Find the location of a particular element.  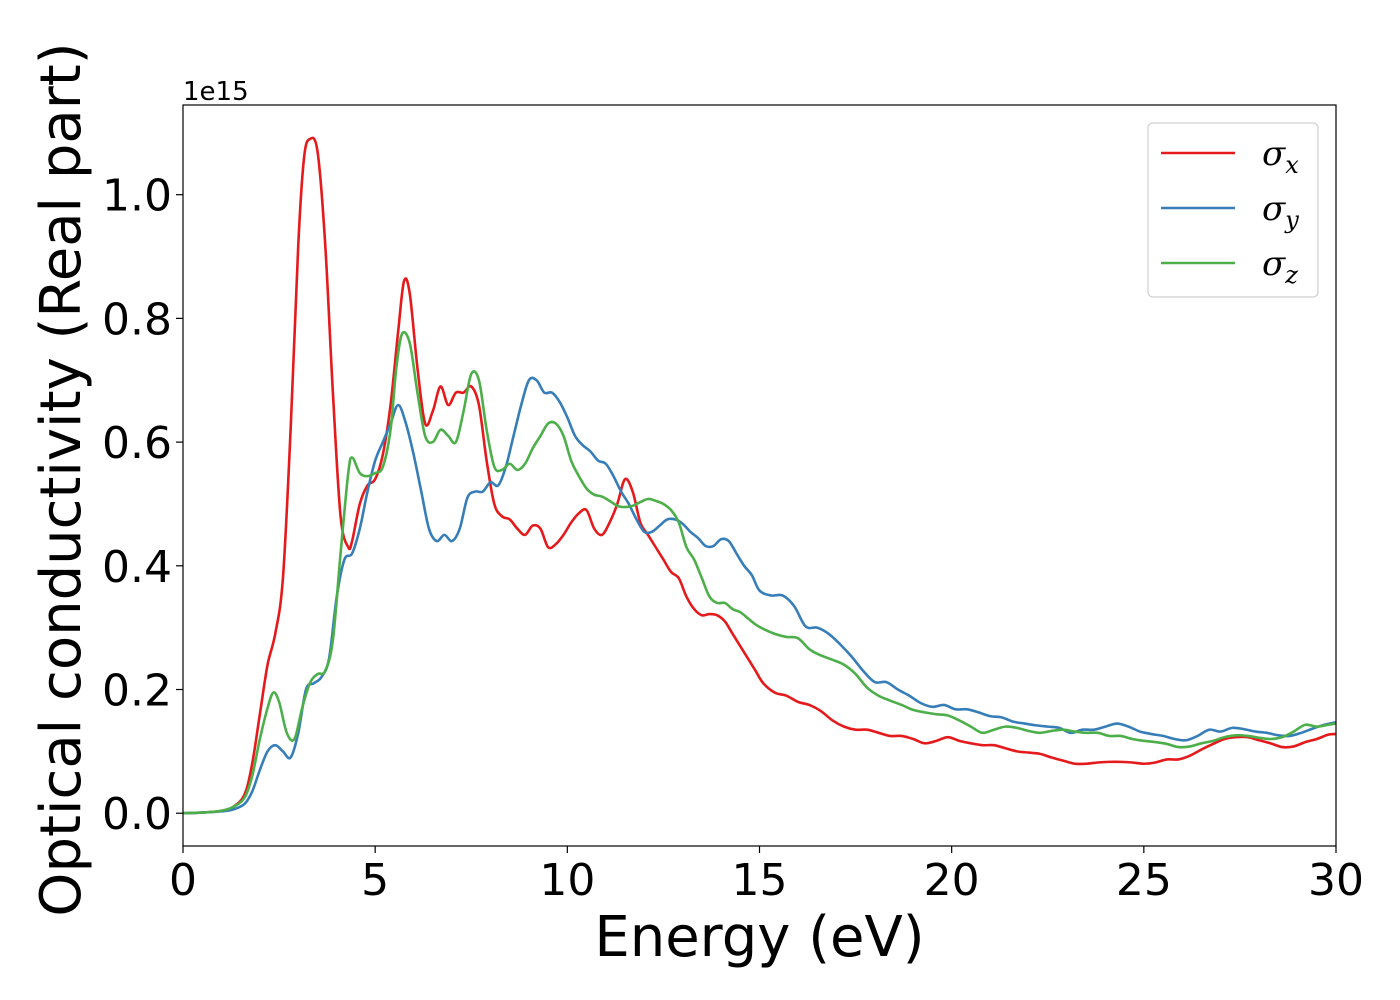

x-tick-label: 20 is located at coordinates (952, 880).